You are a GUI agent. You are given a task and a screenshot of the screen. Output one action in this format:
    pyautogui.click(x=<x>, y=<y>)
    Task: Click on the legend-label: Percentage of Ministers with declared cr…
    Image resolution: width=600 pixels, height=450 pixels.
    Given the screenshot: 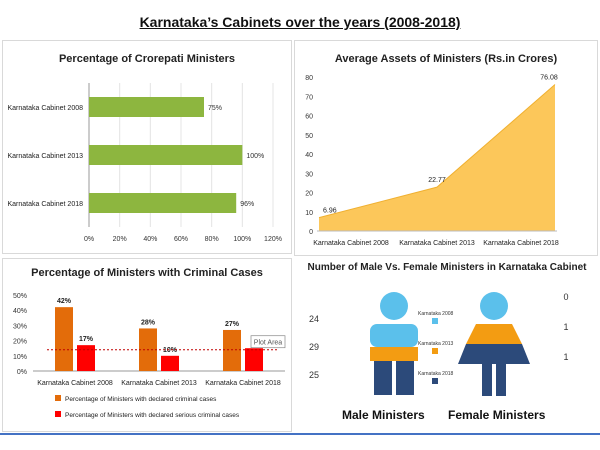 What is the action you would take?
    pyautogui.click(x=141, y=399)
    